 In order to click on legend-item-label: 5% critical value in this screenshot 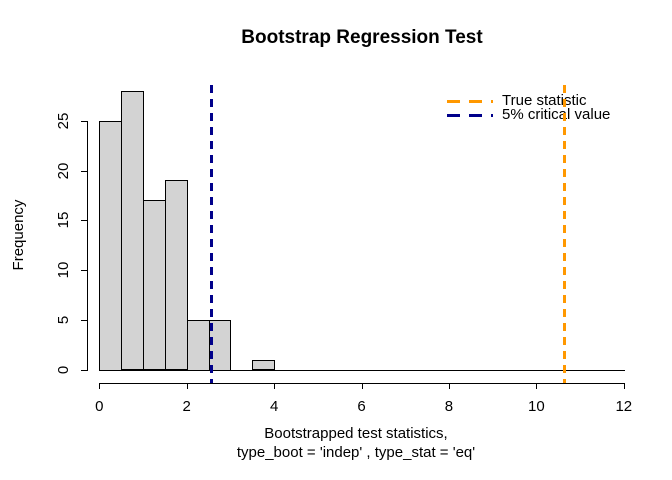, I will do `click(556, 114)`.